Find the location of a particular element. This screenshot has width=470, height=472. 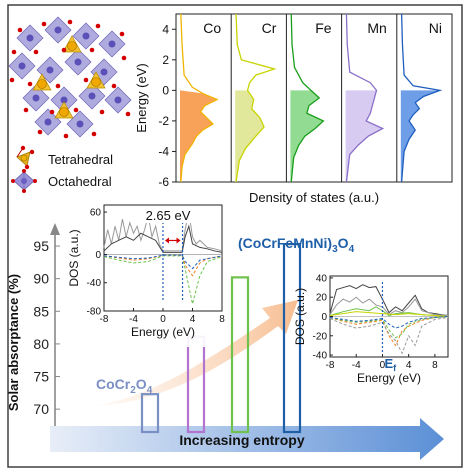

panel-label-mn: Mn is located at coordinates (376, 28).